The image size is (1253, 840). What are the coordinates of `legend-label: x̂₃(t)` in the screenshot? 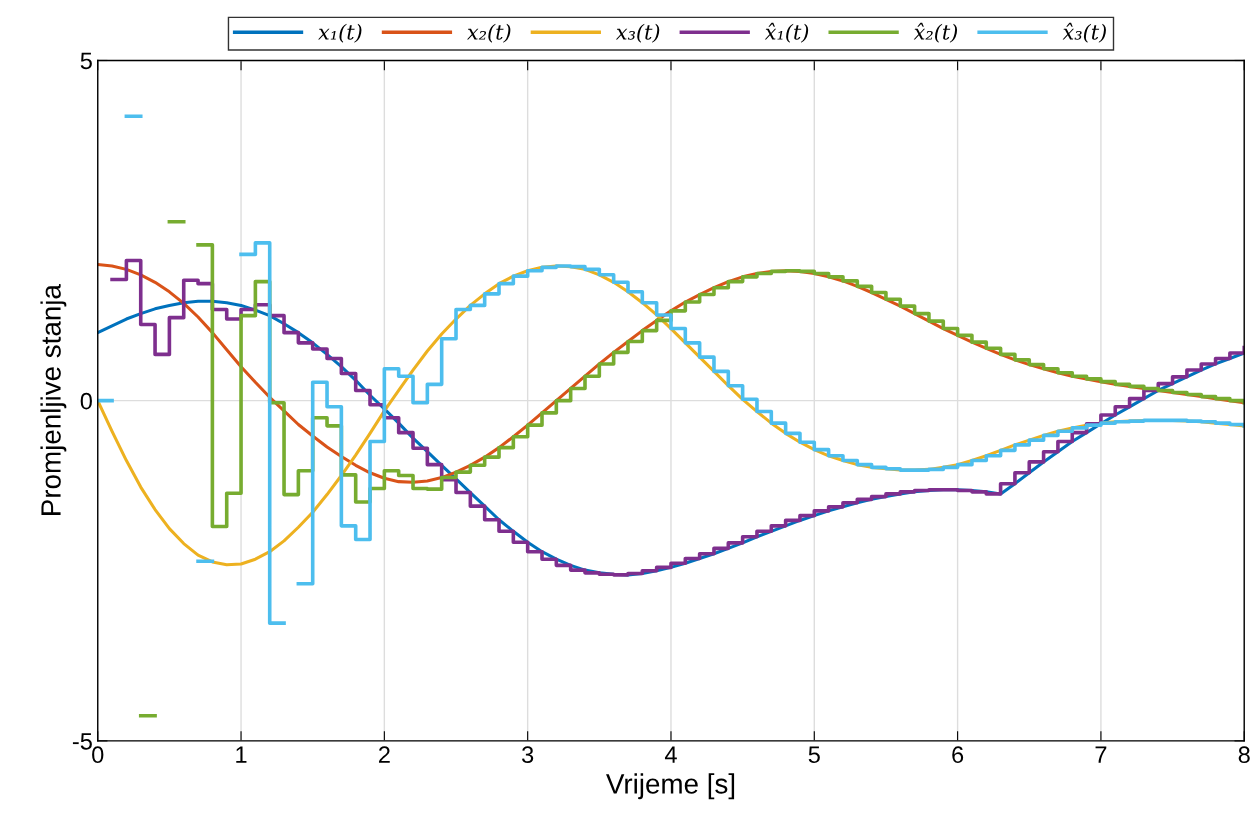 It's located at (1084, 32).